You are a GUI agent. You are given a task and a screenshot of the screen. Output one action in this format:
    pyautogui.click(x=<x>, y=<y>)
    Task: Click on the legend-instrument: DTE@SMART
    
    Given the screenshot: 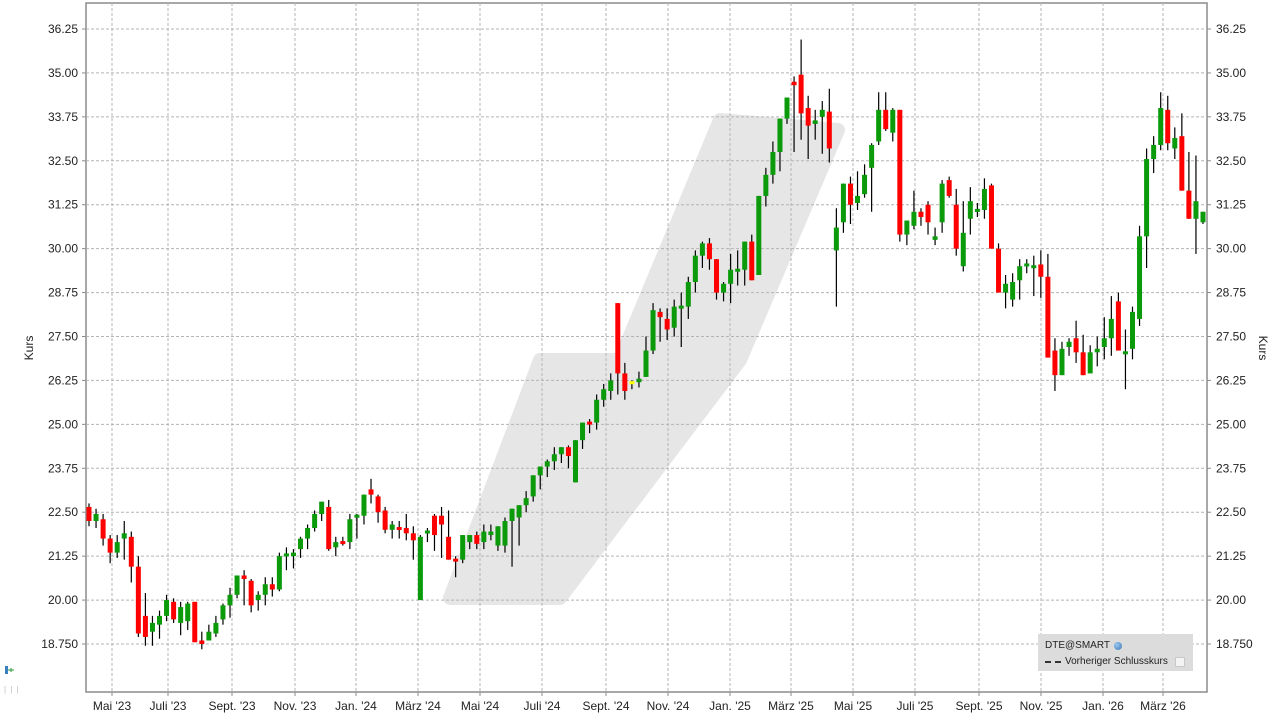 What is the action you would take?
    pyautogui.click(x=1083, y=645)
    